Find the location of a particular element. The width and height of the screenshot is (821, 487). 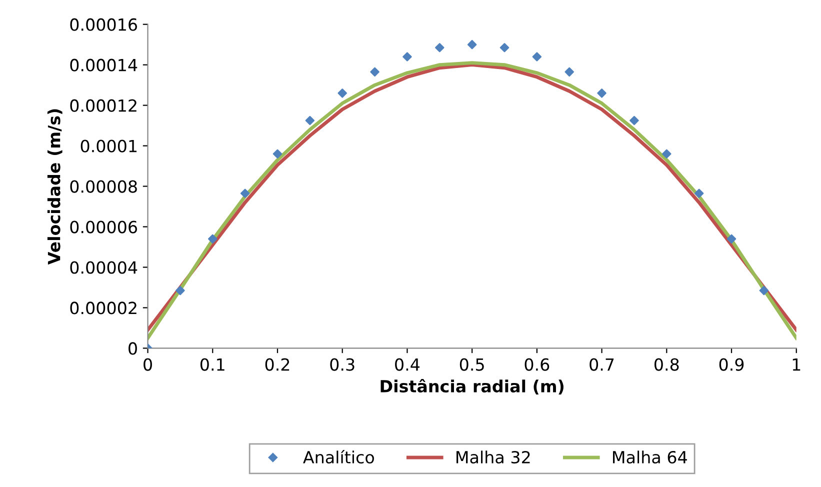

legend-label: Analítico is located at coordinates (338, 457).